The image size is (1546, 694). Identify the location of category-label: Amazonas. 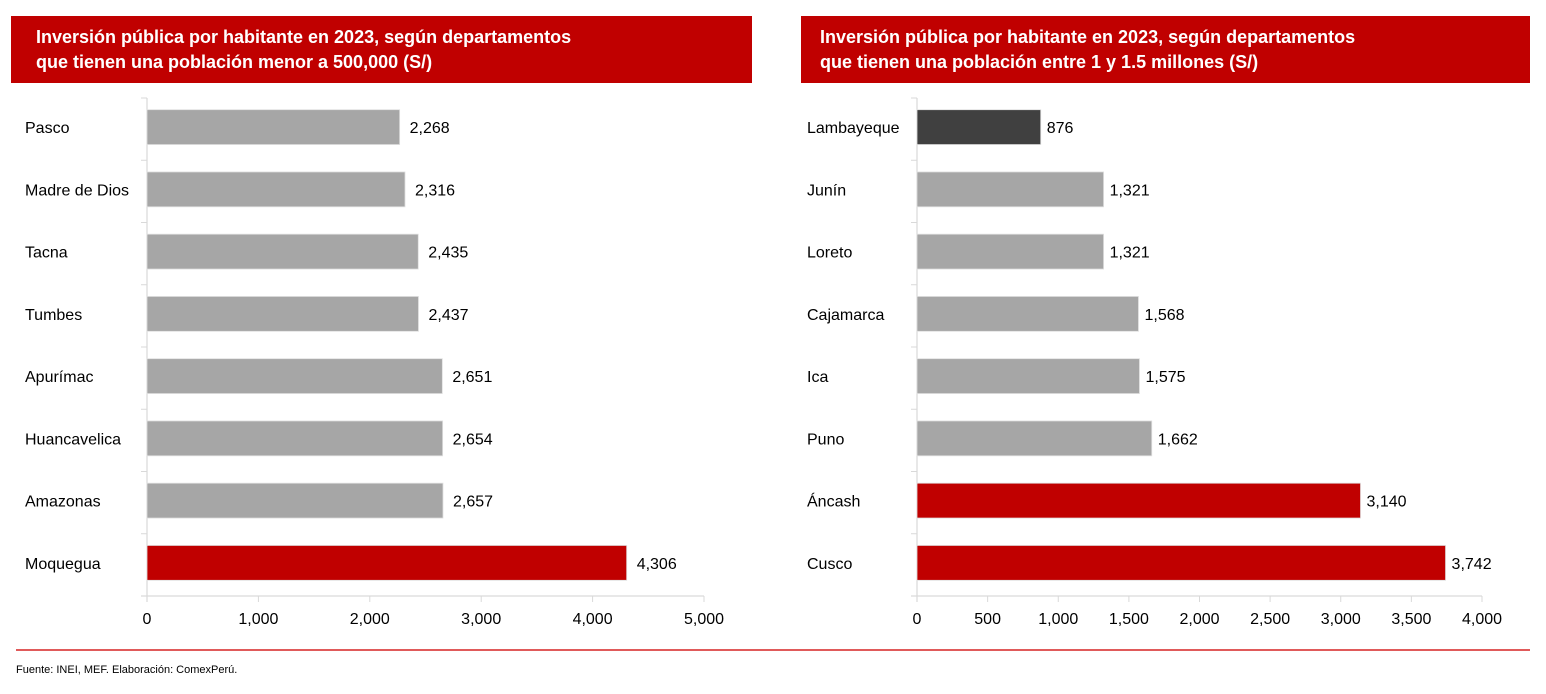
(63, 502).